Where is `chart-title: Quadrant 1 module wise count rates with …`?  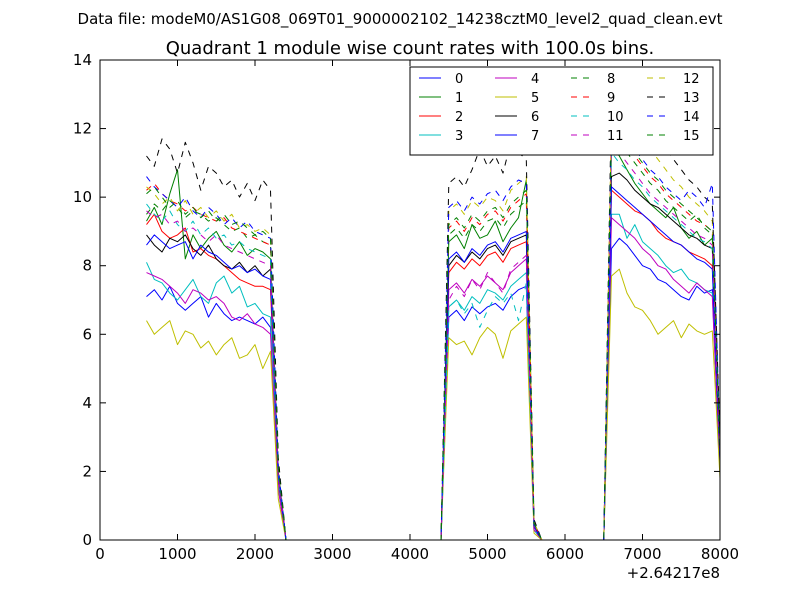
chart-title: Quadrant 1 module wise count rates with … is located at coordinates (410, 48).